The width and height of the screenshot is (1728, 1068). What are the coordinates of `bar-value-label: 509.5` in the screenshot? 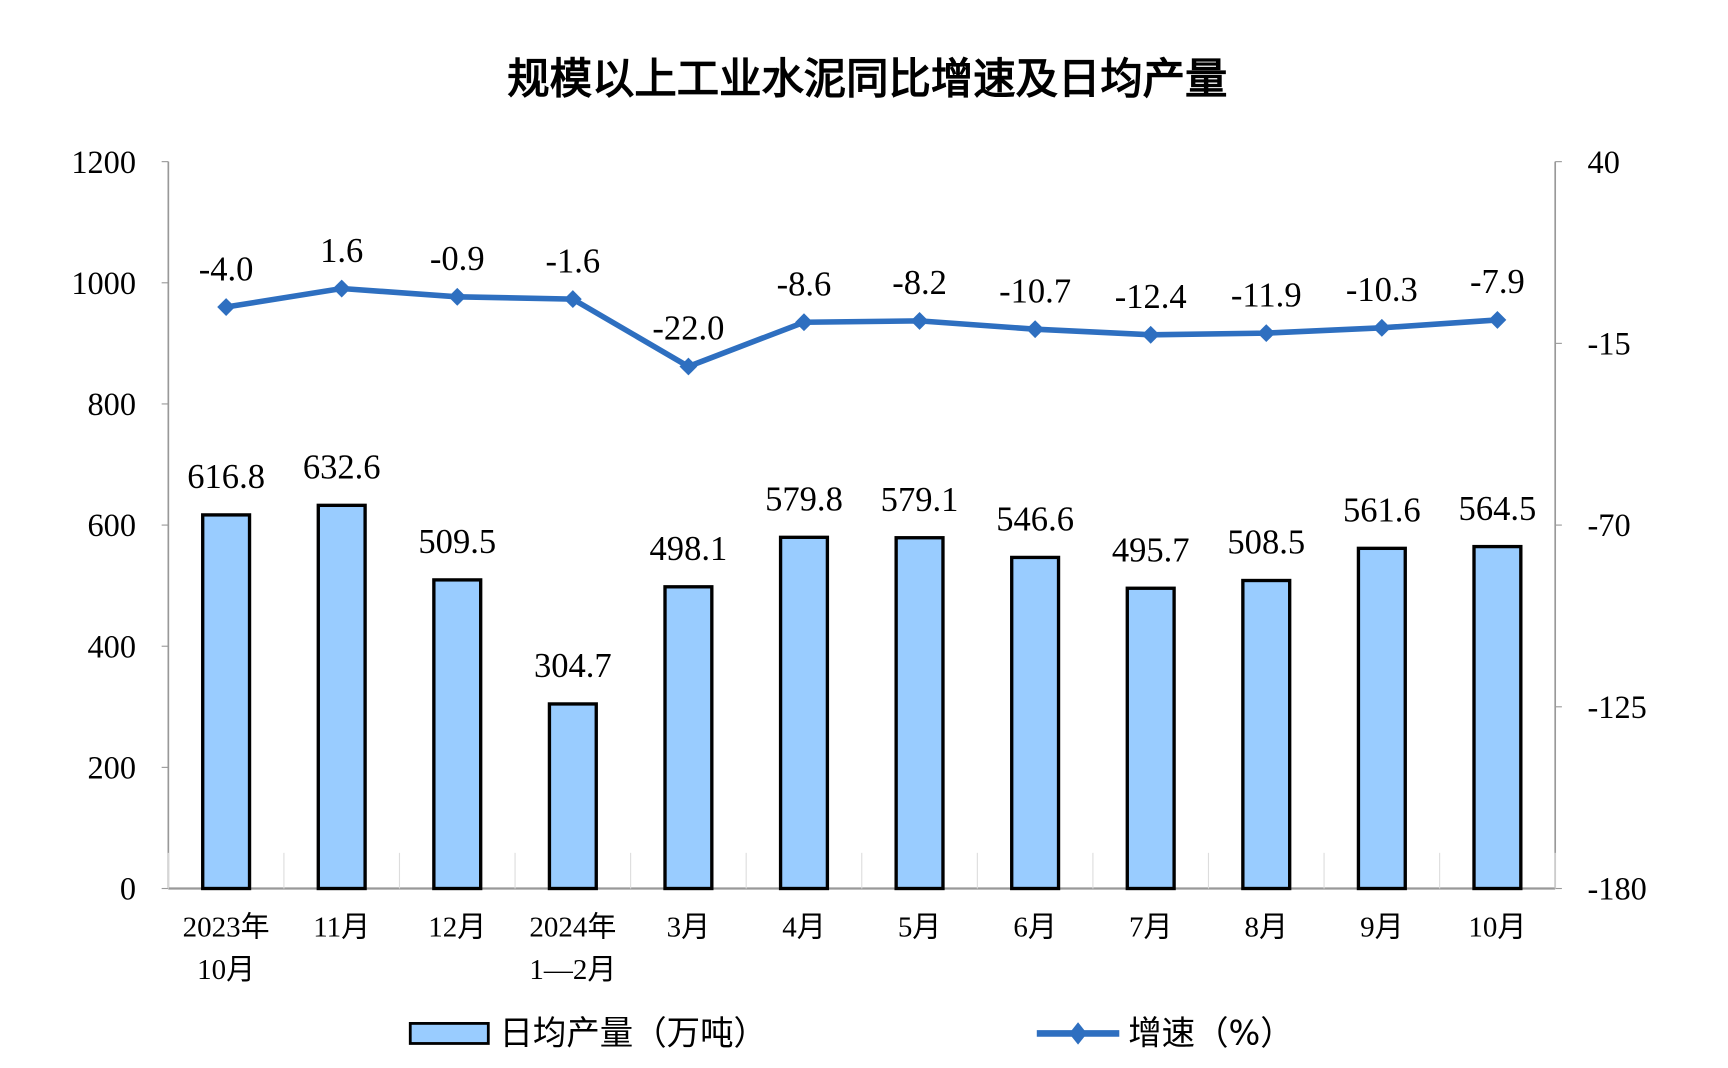 It's located at (457, 542).